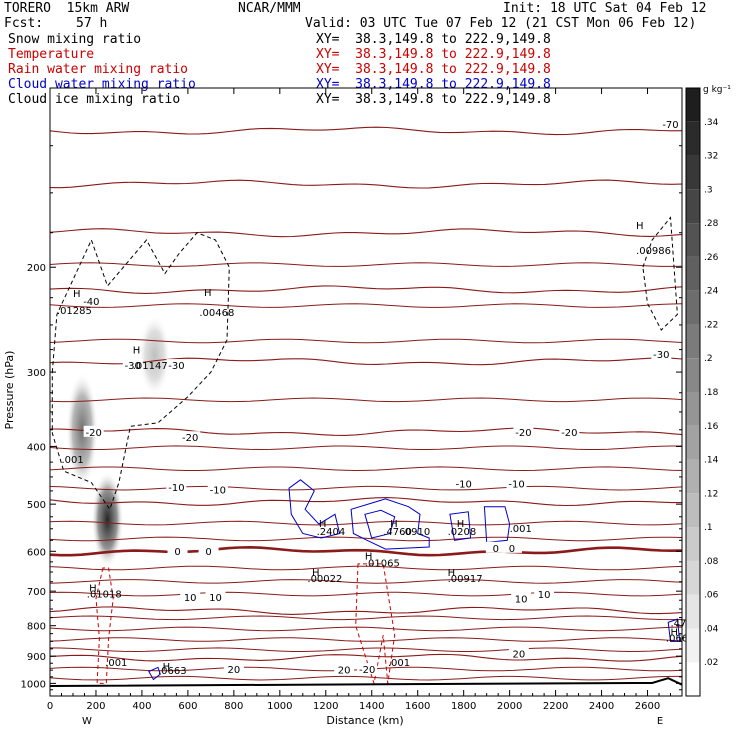  Describe the element at coordinates (382, 564) in the screenshot. I see `max-label: .01065` at that location.